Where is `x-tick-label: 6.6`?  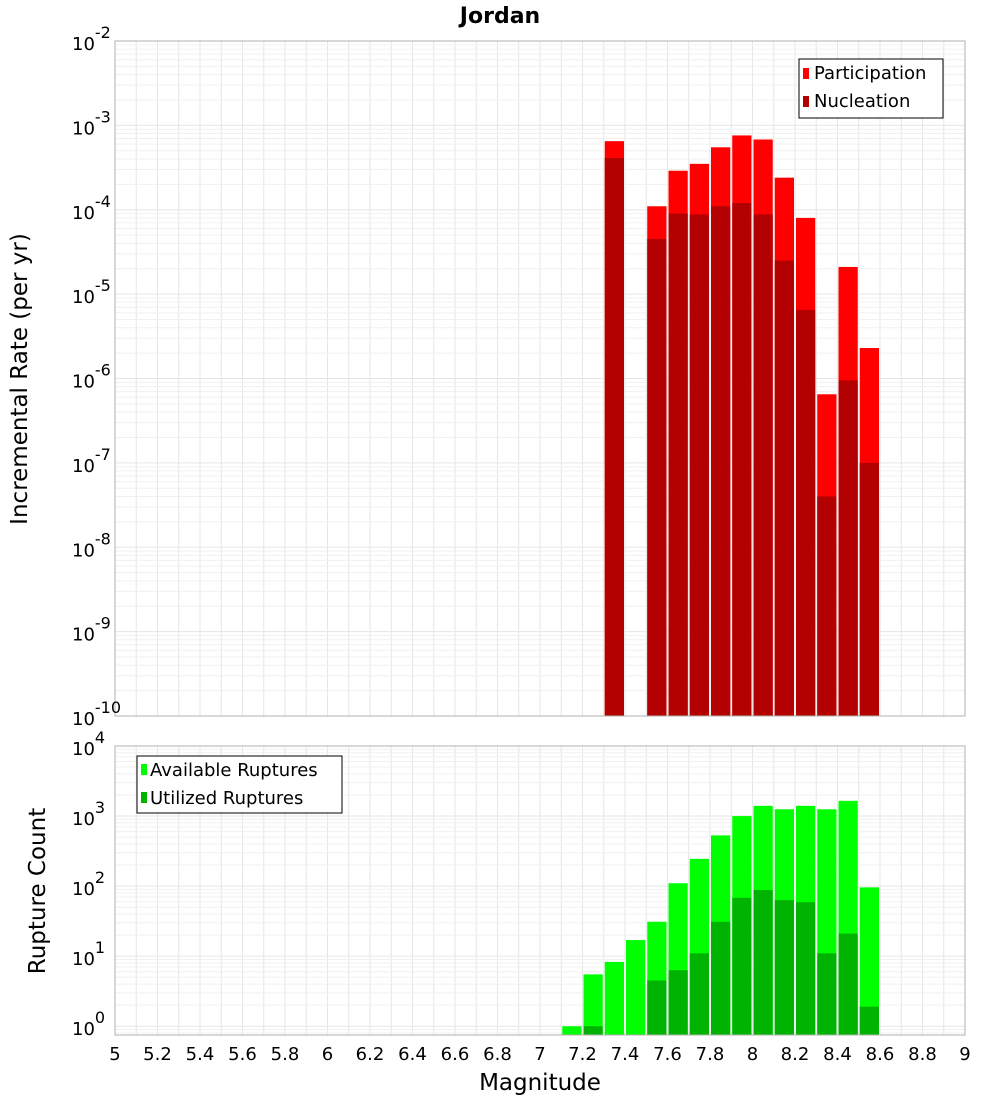
x-tick-label: 6.6 is located at coordinates (455, 1054).